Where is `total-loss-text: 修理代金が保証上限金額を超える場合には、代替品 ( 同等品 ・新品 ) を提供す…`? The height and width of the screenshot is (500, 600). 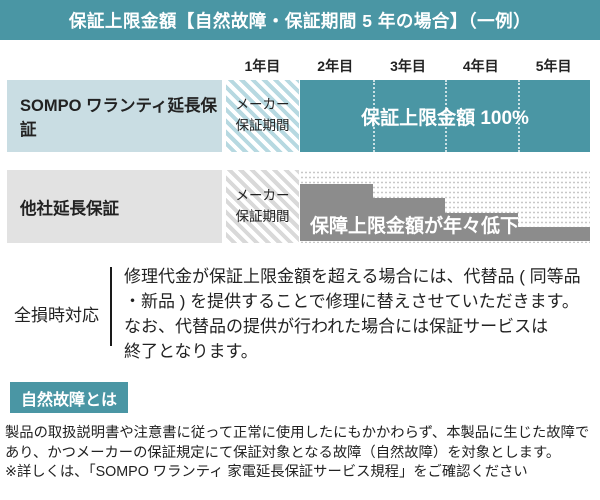 total-loss-text: 修理代金が保証上限金額を超える場合には、代替品 ( 同等品 ・新品 ) を提供す… is located at coordinates (352, 314).